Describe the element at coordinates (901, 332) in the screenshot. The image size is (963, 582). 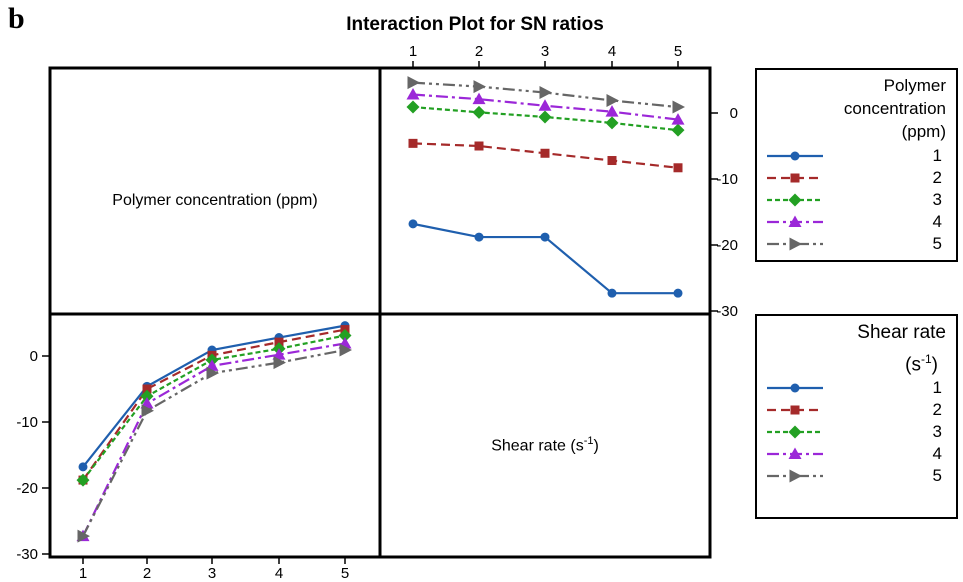
I see `legend-shear-title-line: Shear rate` at that location.